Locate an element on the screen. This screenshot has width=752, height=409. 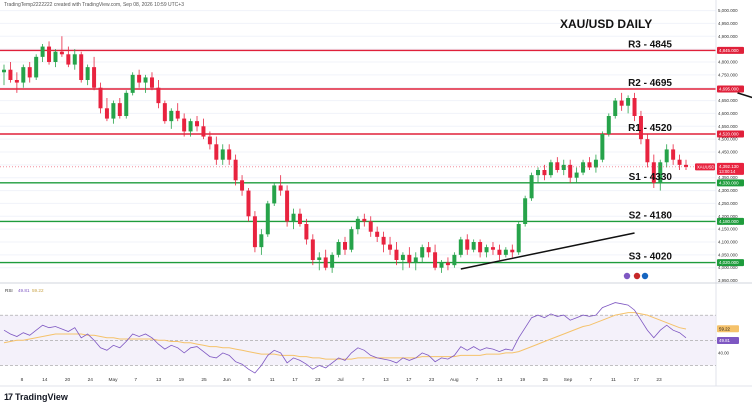
time-tick-label: 19 is located at coordinates (182, 380).